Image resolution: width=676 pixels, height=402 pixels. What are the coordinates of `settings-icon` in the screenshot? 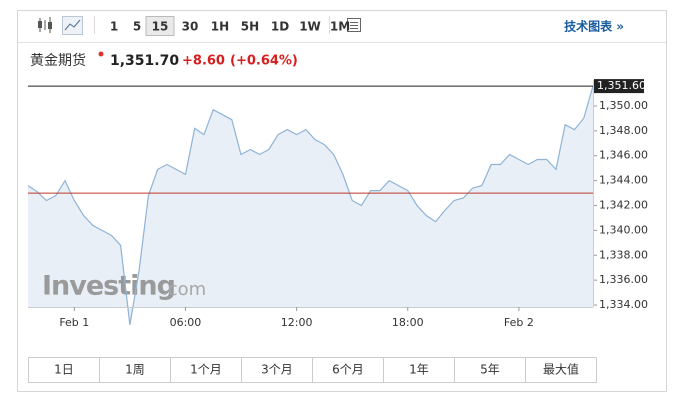 It's located at (354, 25).